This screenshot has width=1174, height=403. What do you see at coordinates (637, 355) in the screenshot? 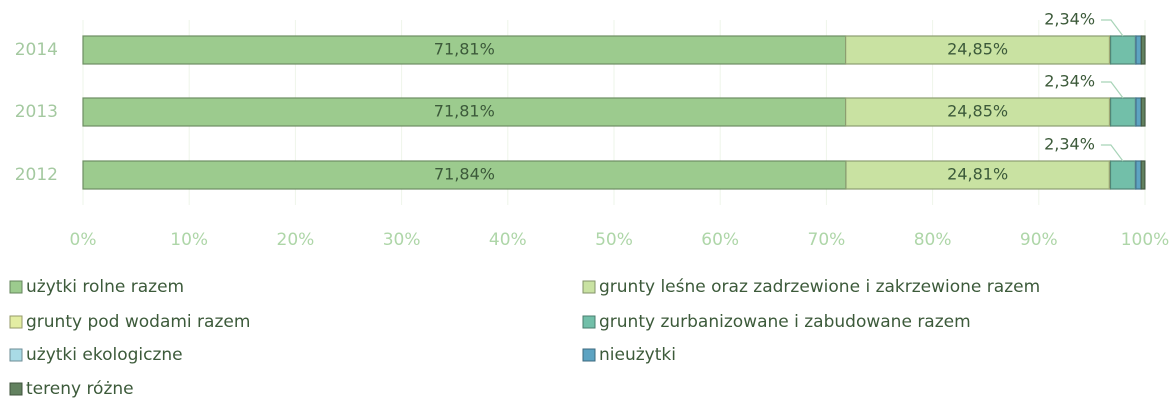
I see `legend-label: nieużytki` at bounding box center [637, 355].